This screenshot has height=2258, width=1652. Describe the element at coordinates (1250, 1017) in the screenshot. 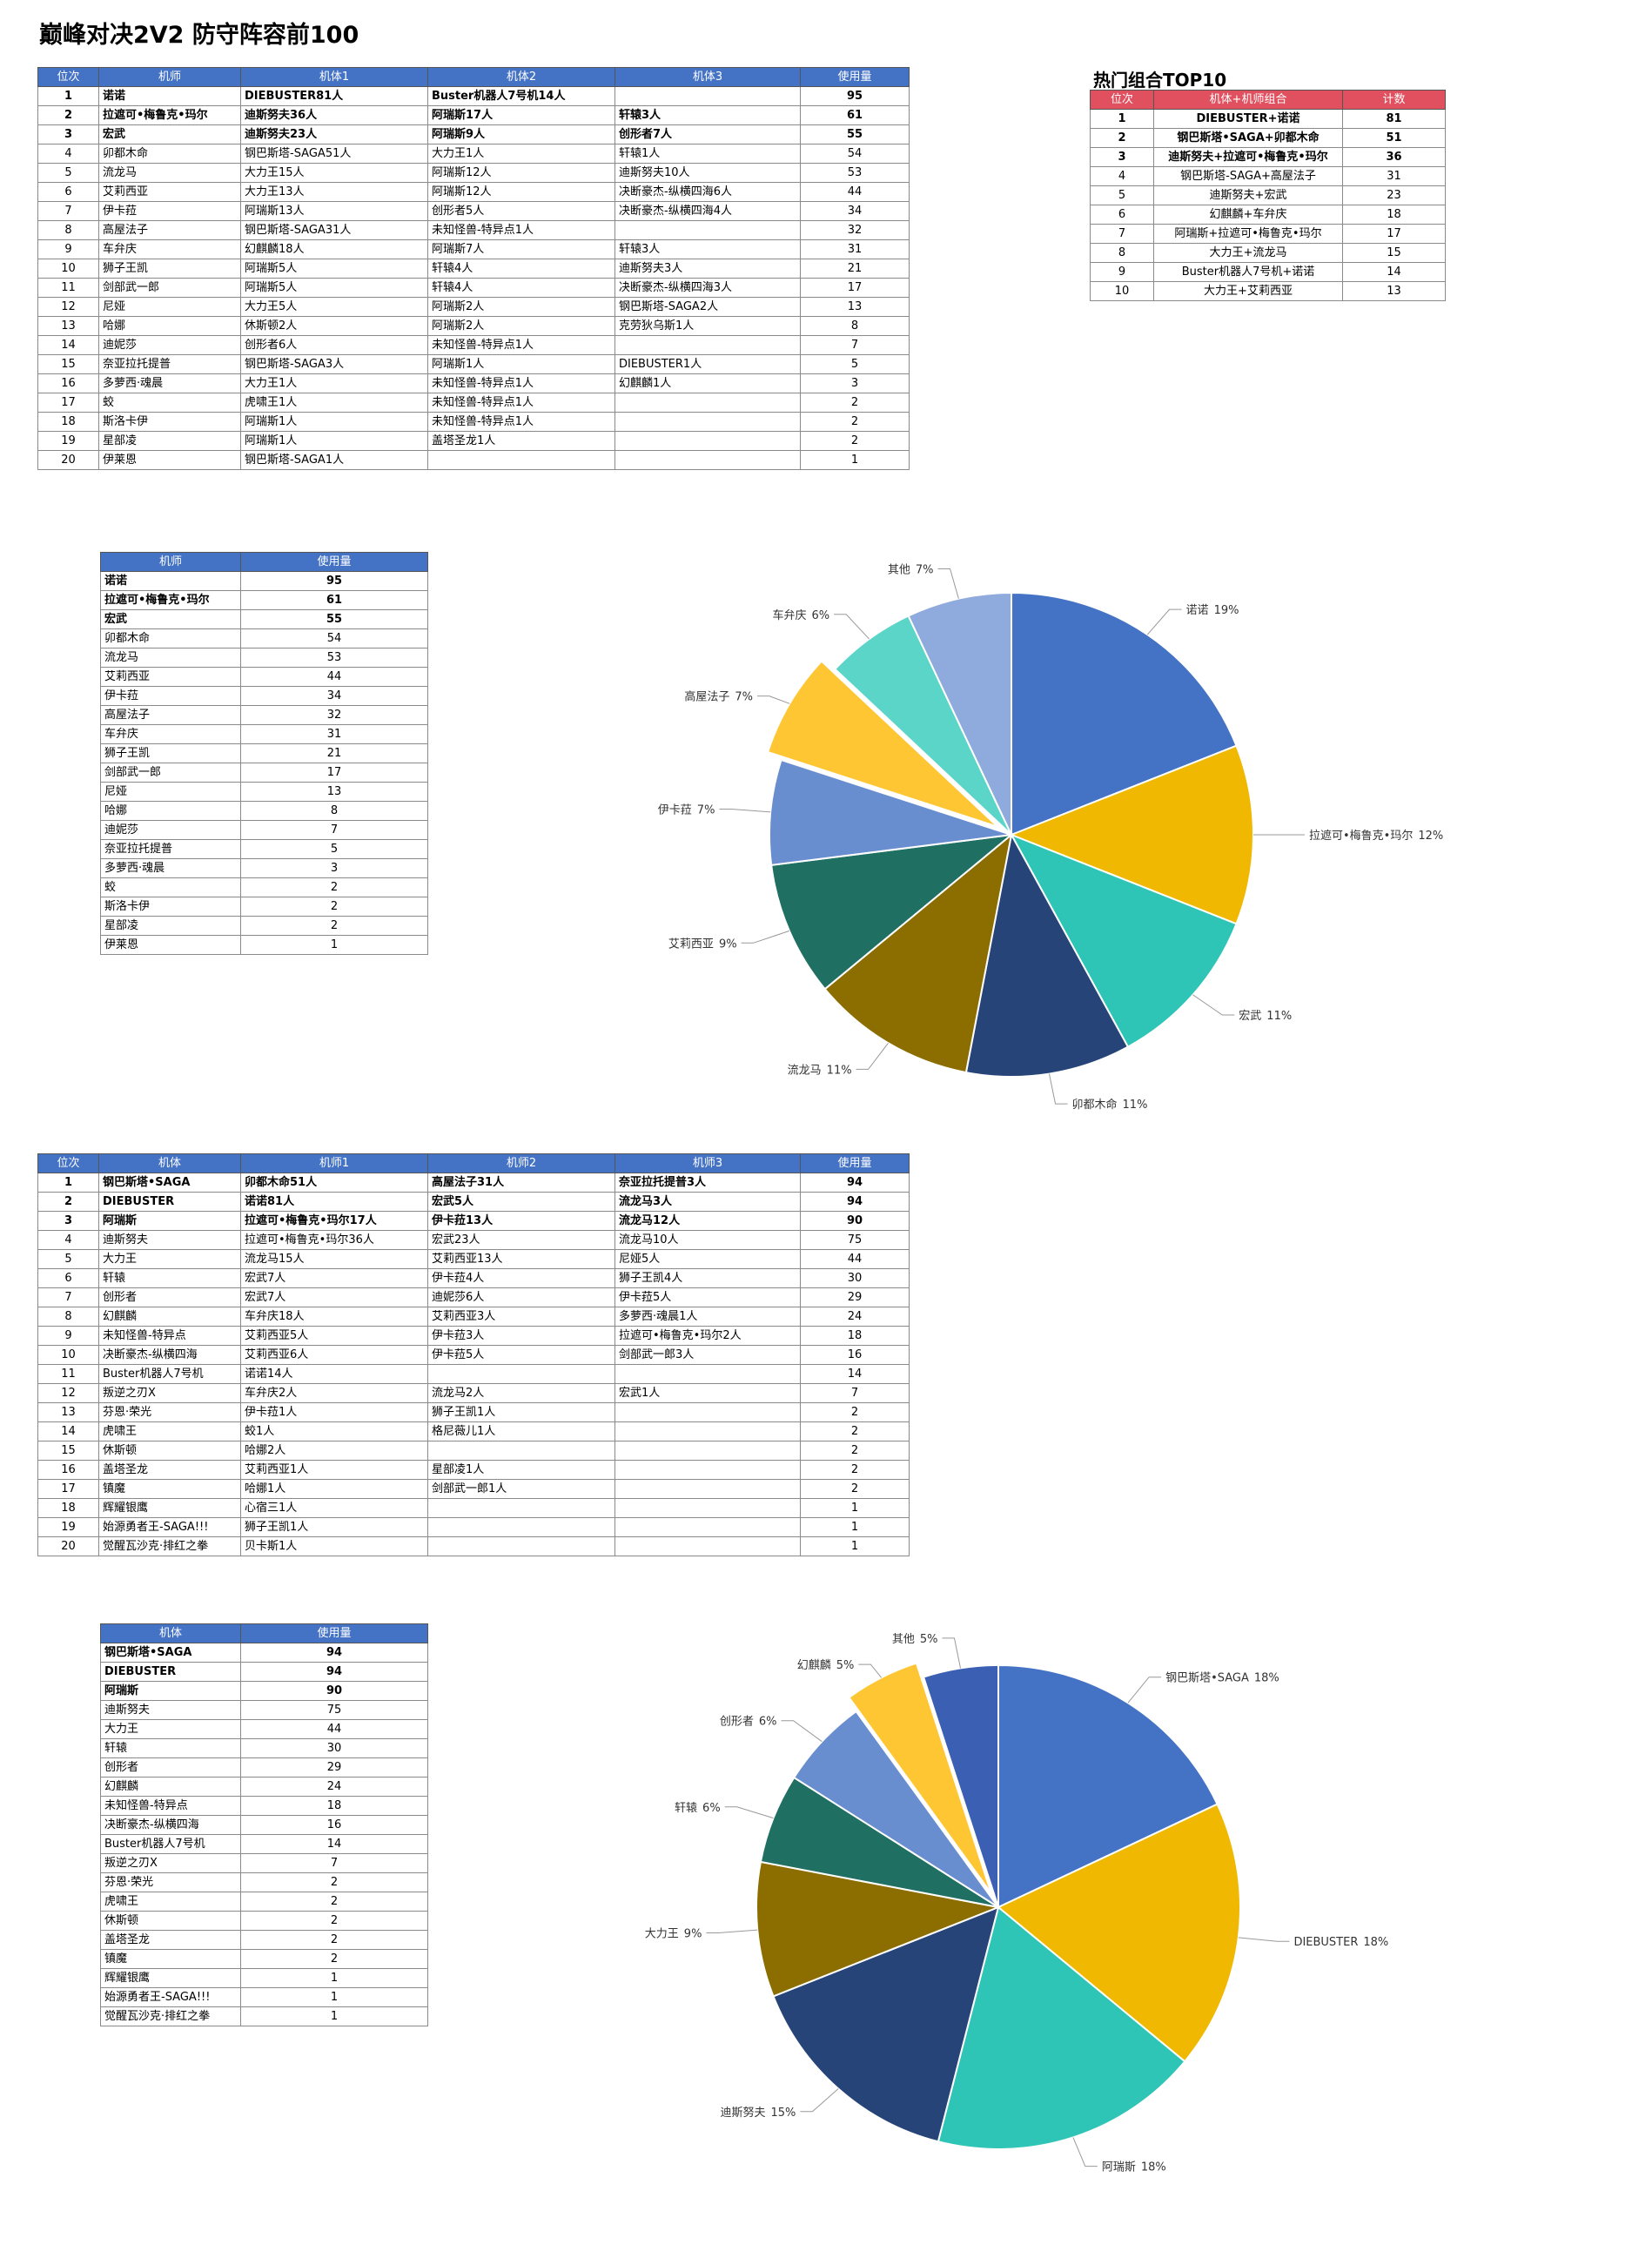

I see `slice-name: 宏武` at that location.